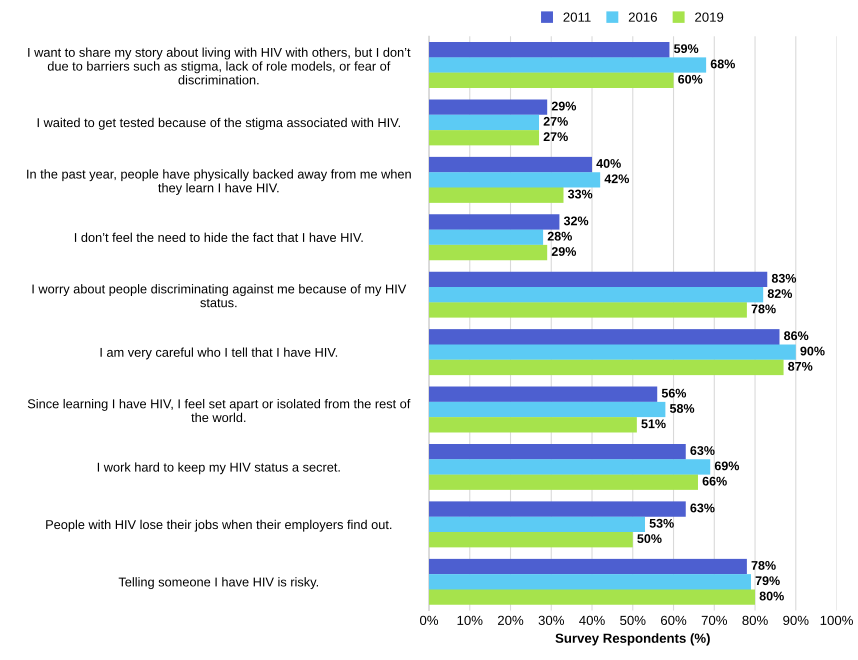 This screenshot has height=660, width=858. I want to click on y-tick-label: I waited to get tested because of the stigma associated with HIV., so click(219, 124).